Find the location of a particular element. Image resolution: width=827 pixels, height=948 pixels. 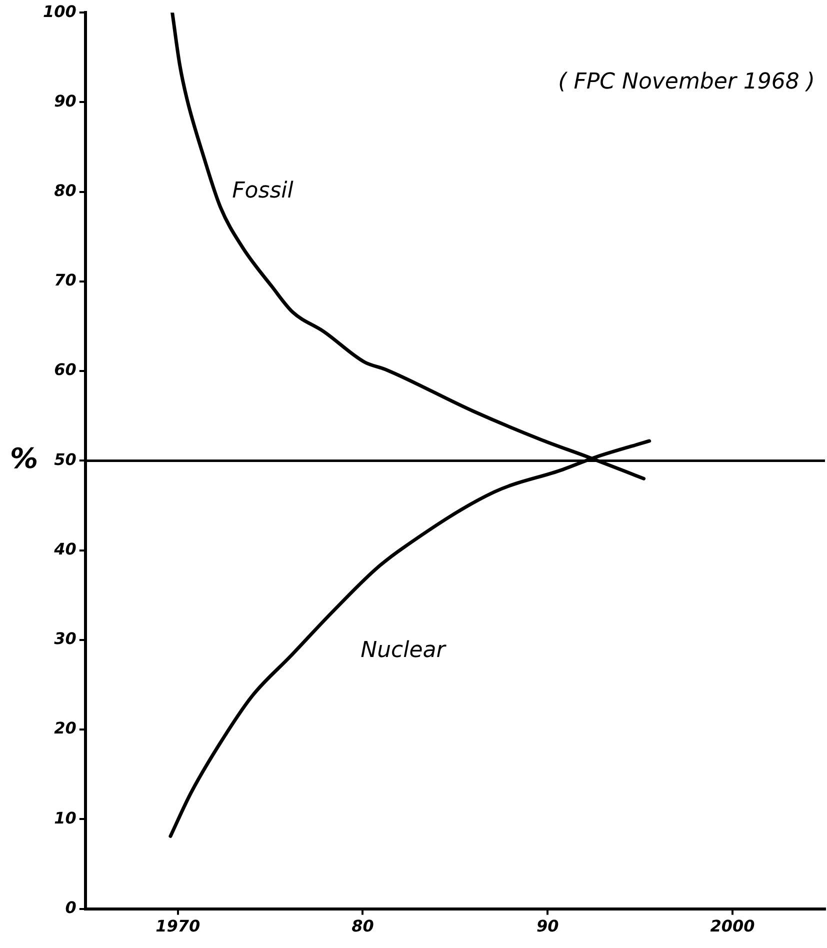

y-axis-title: % is located at coordinates (24, 458).